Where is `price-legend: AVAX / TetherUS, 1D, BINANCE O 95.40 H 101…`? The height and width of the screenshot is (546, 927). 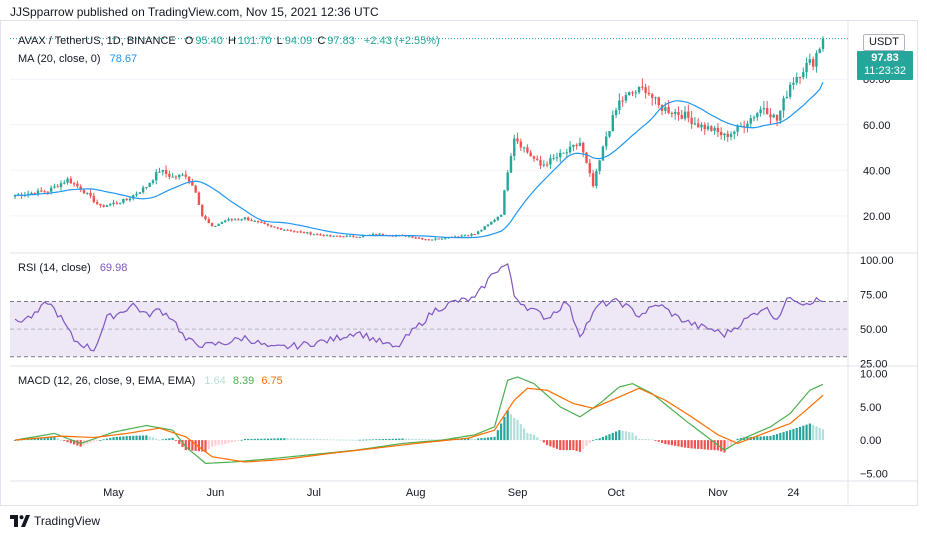 price-legend: AVAX / TetherUS, 1D, BINANCE O 95.40 H 101… is located at coordinates (230, 41).